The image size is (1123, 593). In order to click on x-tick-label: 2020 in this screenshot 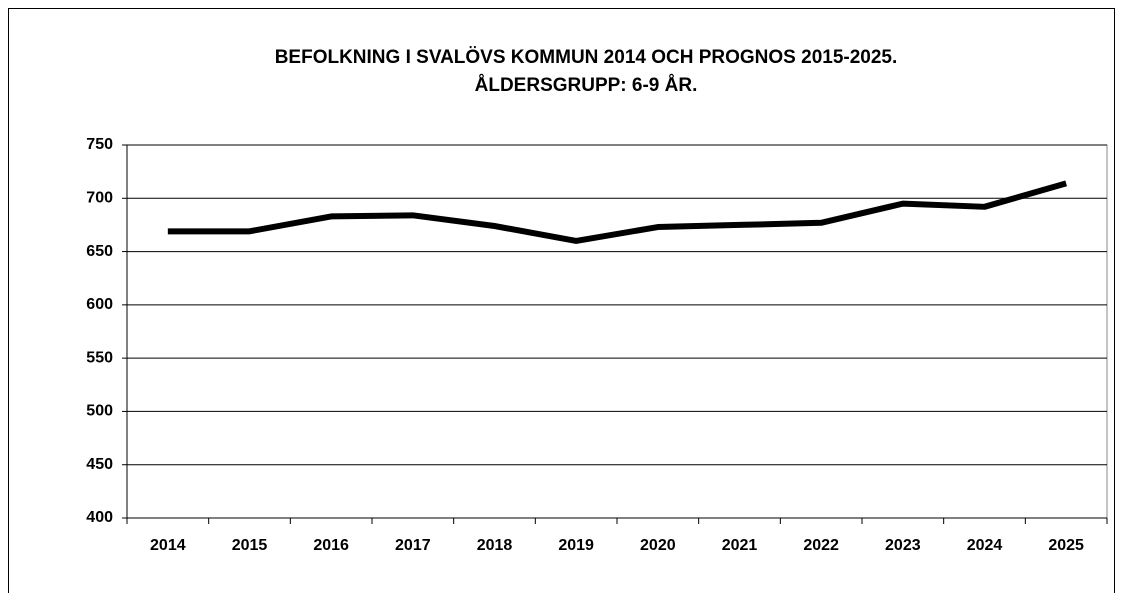, I will do `click(658, 545)`.